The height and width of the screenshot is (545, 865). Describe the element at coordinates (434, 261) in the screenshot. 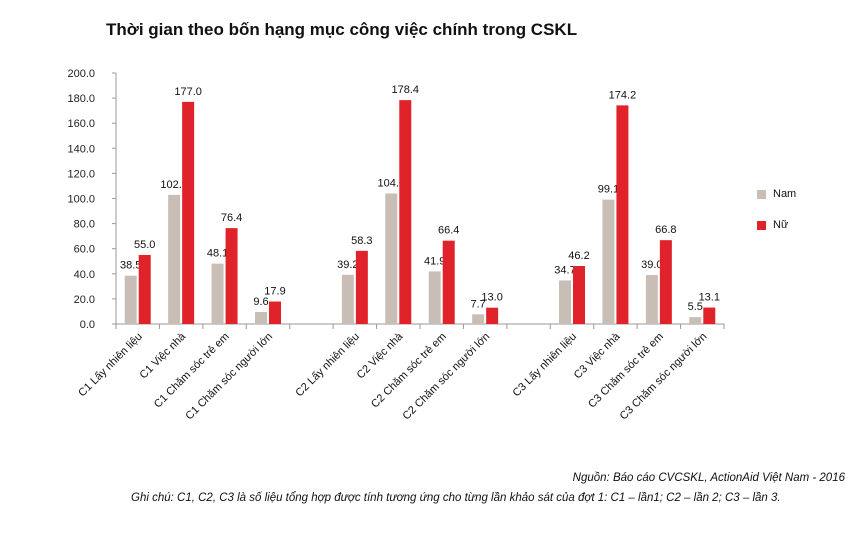

I see `data-label-nam: 41.9` at that location.